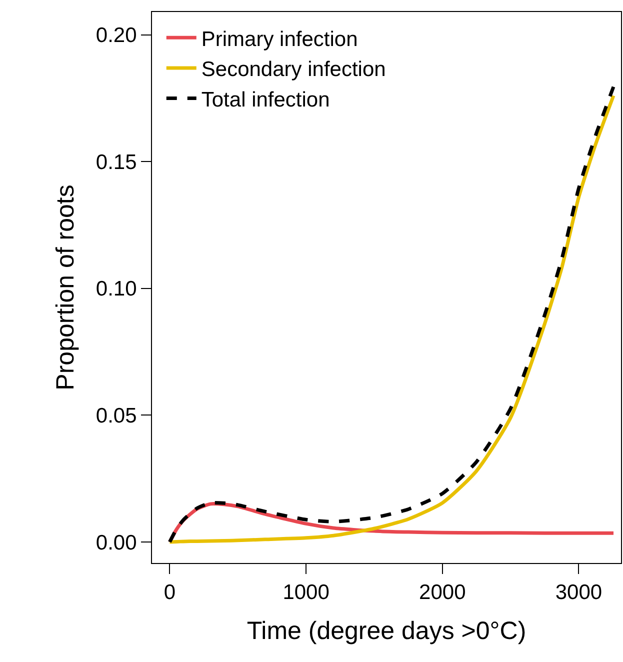 The width and height of the screenshot is (623, 662). Describe the element at coordinates (116, 289) in the screenshot. I see `y-tick-label: 0.10` at that location.